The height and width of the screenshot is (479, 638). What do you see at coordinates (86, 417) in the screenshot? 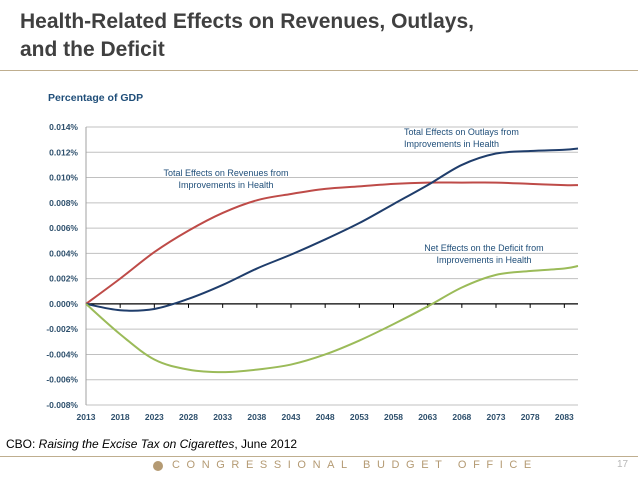
I see `x-tick-label: 2013` at bounding box center [86, 417].